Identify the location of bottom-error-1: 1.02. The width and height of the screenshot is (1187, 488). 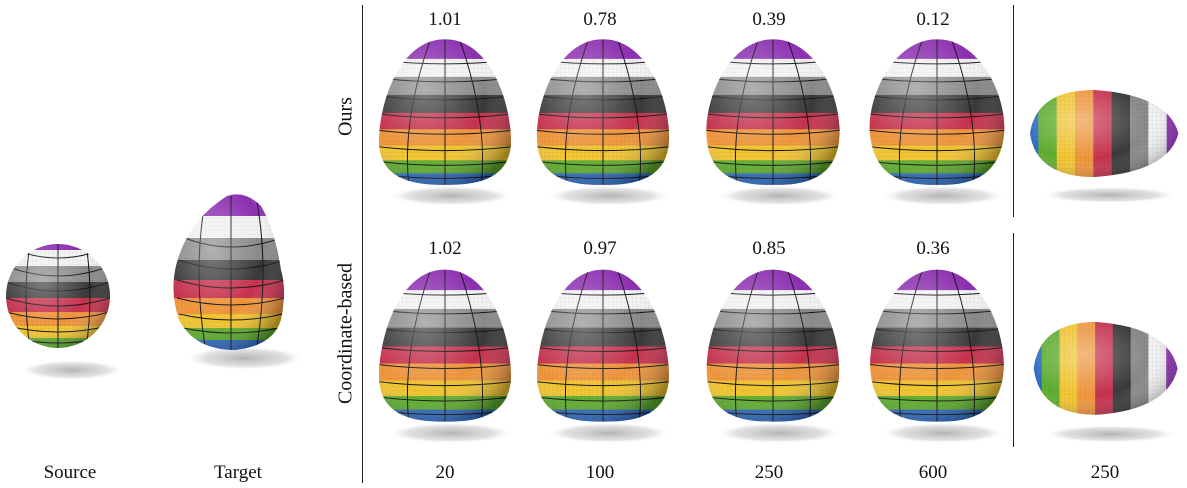
(445, 248).